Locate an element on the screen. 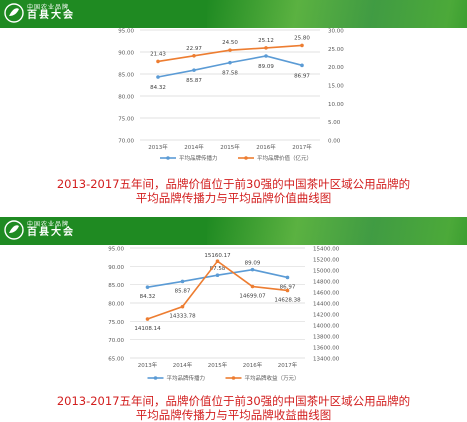 The width and height of the screenshot is (467, 422). data-label: 24.50 is located at coordinates (230, 43).